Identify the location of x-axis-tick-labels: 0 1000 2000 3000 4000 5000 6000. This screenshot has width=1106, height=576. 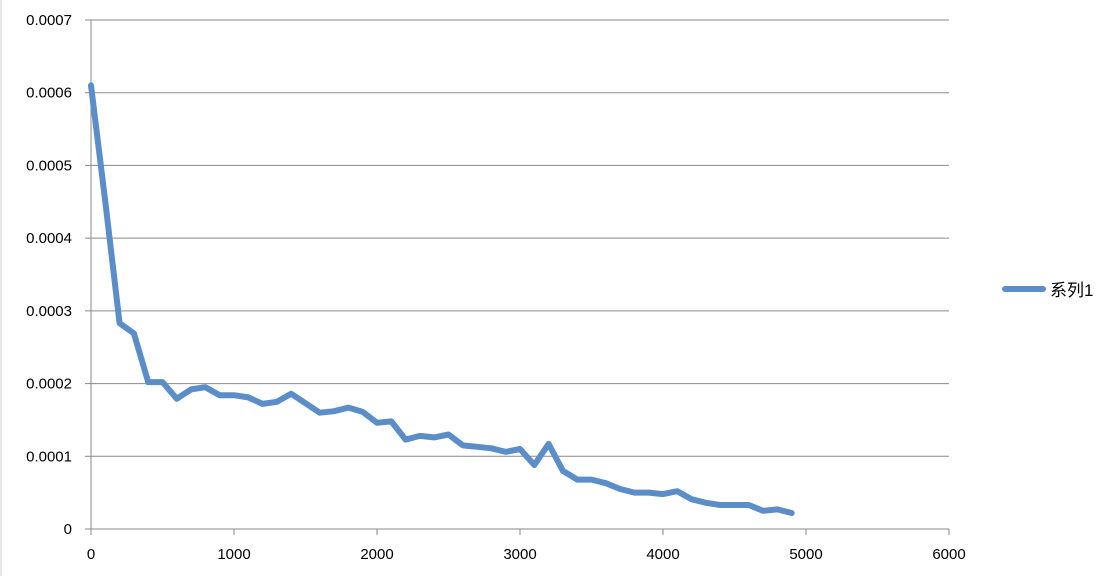
(526, 554).